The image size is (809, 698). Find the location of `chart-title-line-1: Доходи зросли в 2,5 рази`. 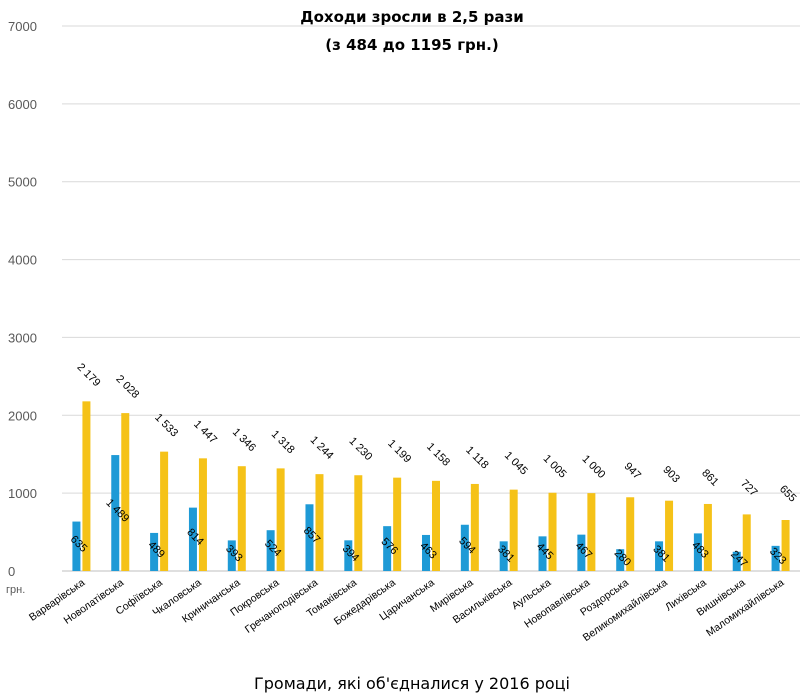

chart-title-line-1: Доходи зросли в 2,5 рази is located at coordinates (411, 17).